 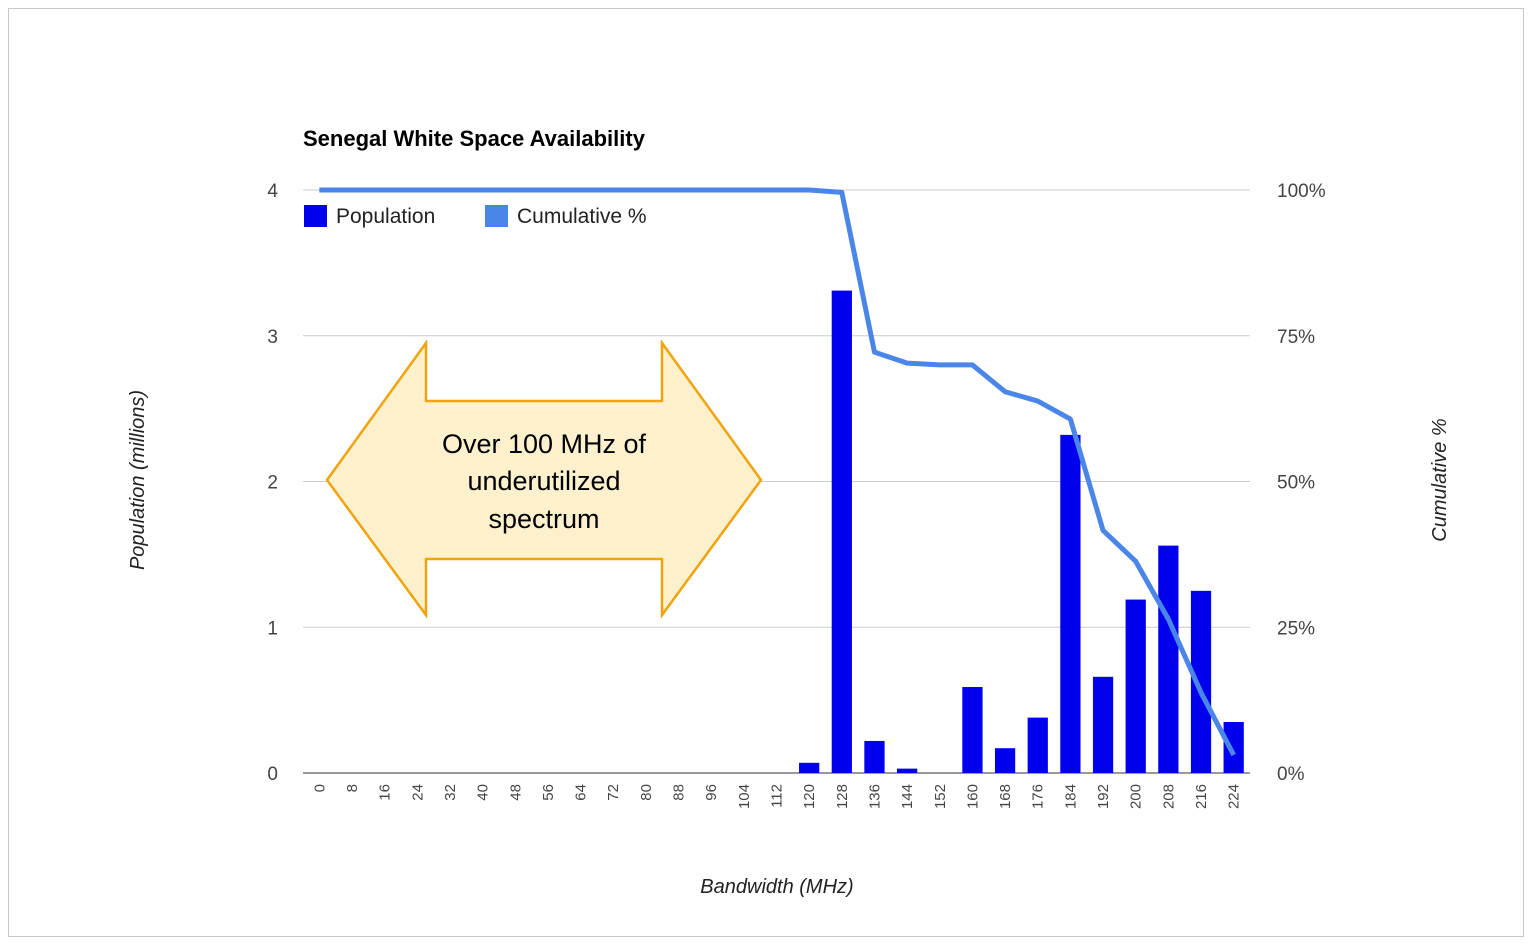 I want to click on callout-line-3: spectrum, so click(x=543, y=519).